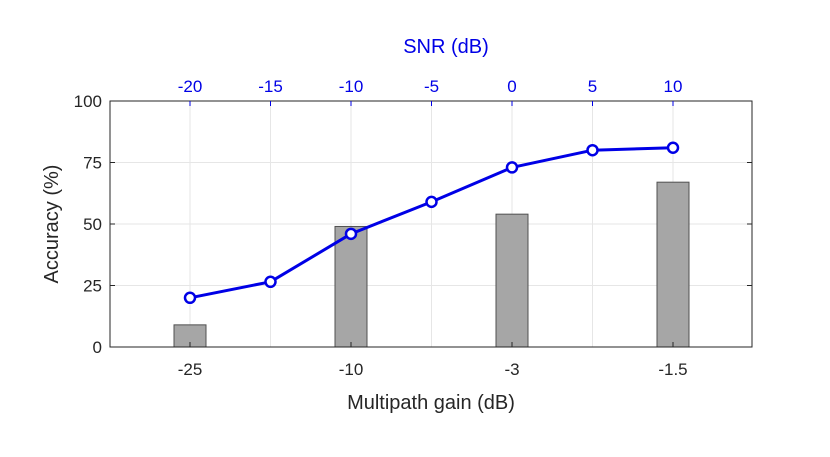  Describe the element at coordinates (190, 369) in the screenshot. I see `x-tick-label-0: -25` at that location.